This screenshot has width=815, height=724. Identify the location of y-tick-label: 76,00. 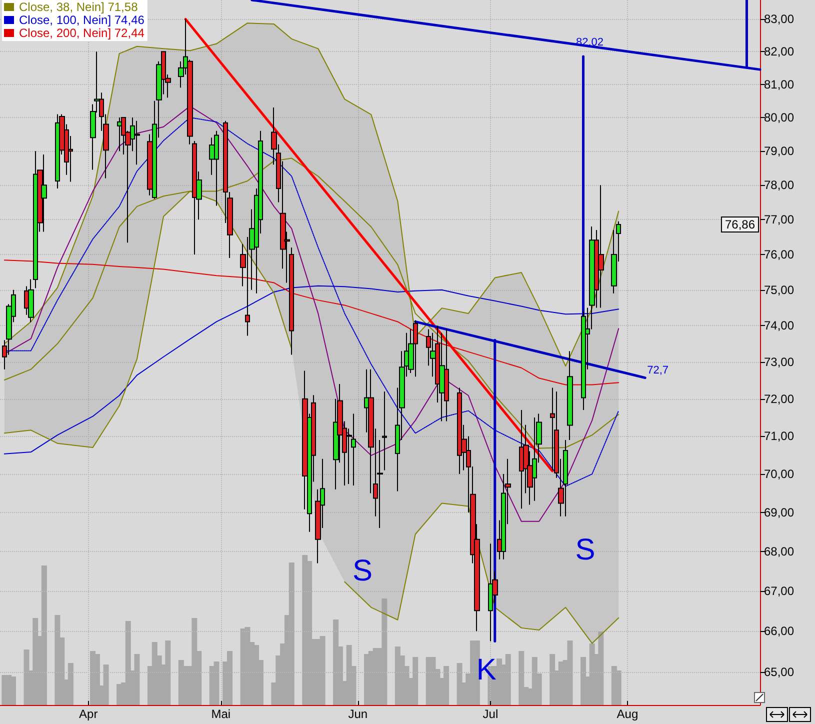
(779, 254).